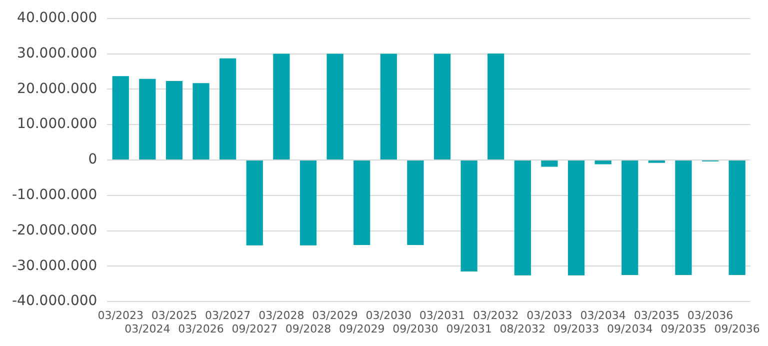 The image size is (768, 346). Describe the element at coordinates (523, 329) in the screenshot. I see `x-tick-label: 08/2032` at that location.